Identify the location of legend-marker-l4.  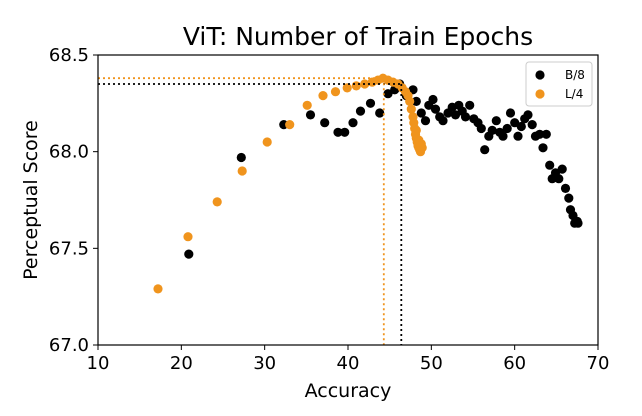
(540, 94).